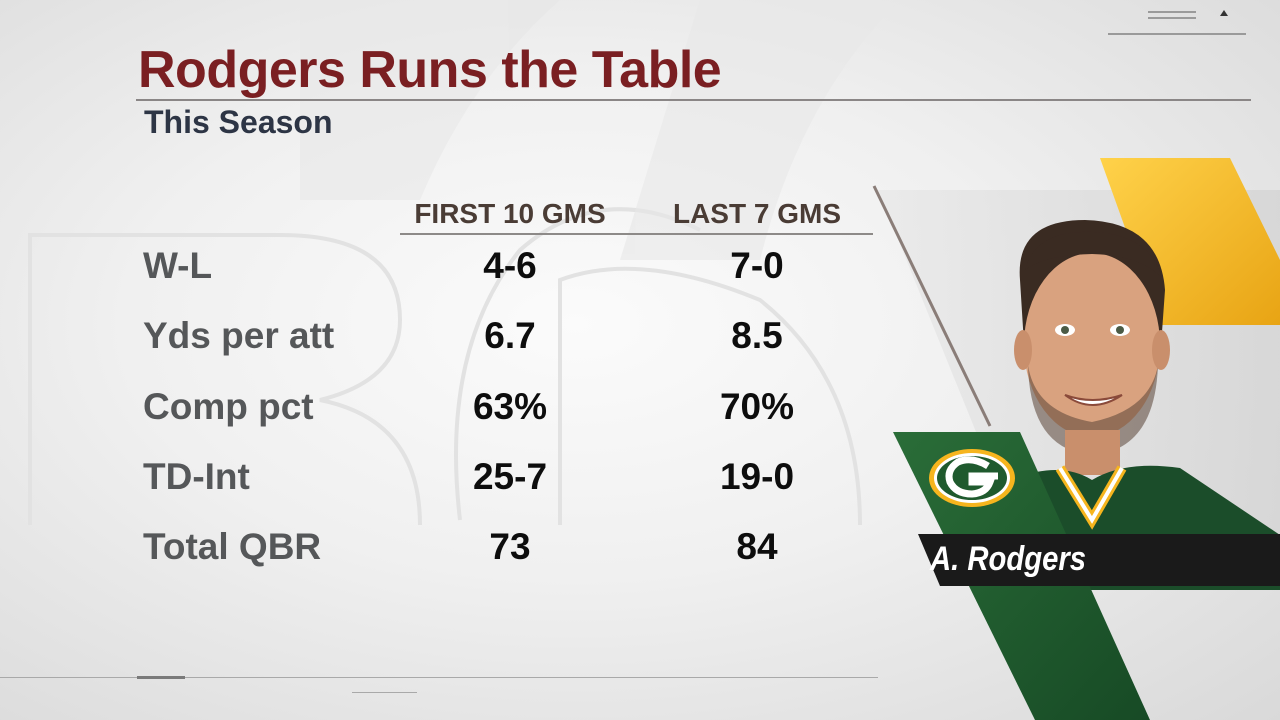 The image size is (1280, 720). Describe the element at coordinates (1177, 22) in the screenshot. I see `top-right-decoration` at that location.